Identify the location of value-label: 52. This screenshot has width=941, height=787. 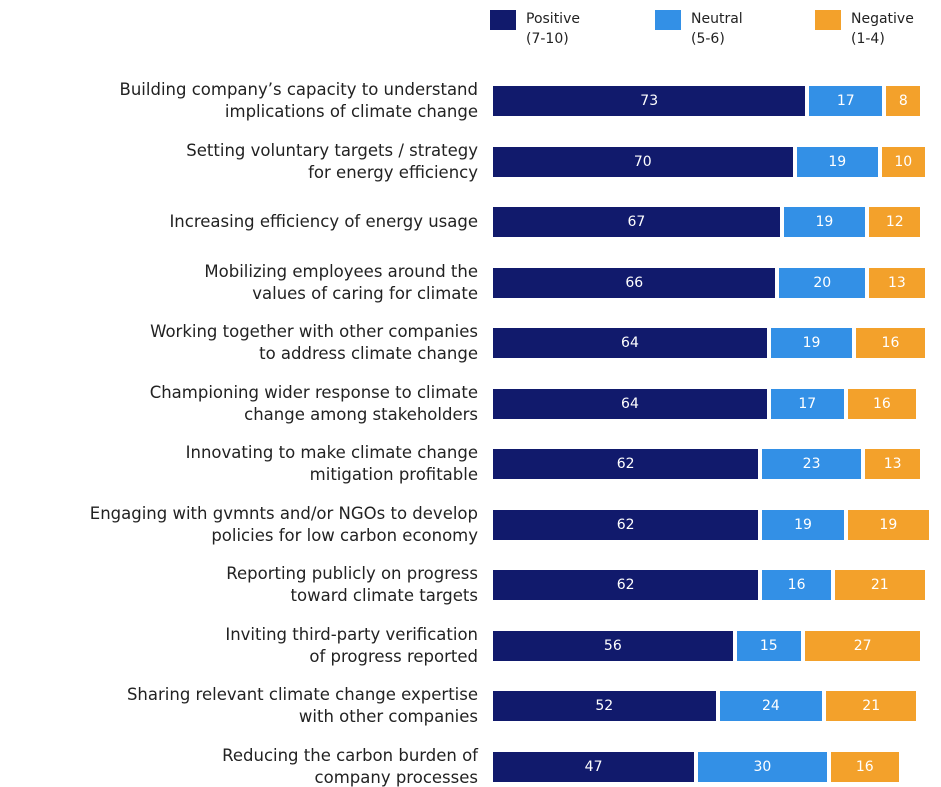
(604, 706).